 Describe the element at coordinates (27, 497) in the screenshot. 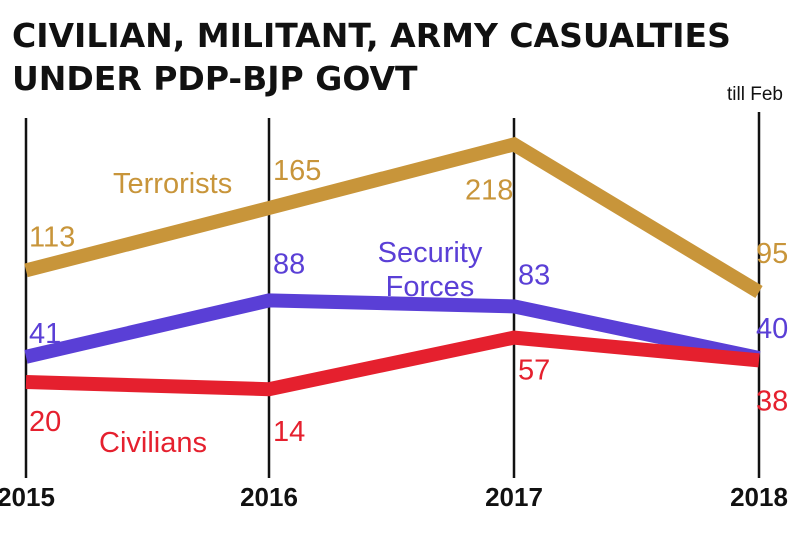

I see `year-label: 2015` at that location.